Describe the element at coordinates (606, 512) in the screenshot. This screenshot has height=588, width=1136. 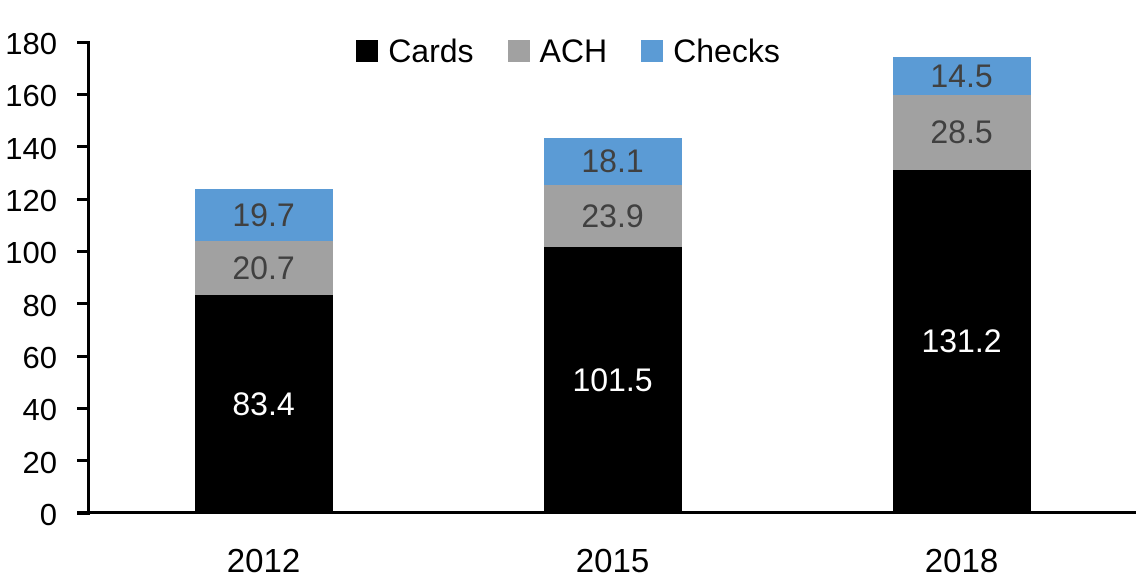
I see `x-axis-line` at that location.